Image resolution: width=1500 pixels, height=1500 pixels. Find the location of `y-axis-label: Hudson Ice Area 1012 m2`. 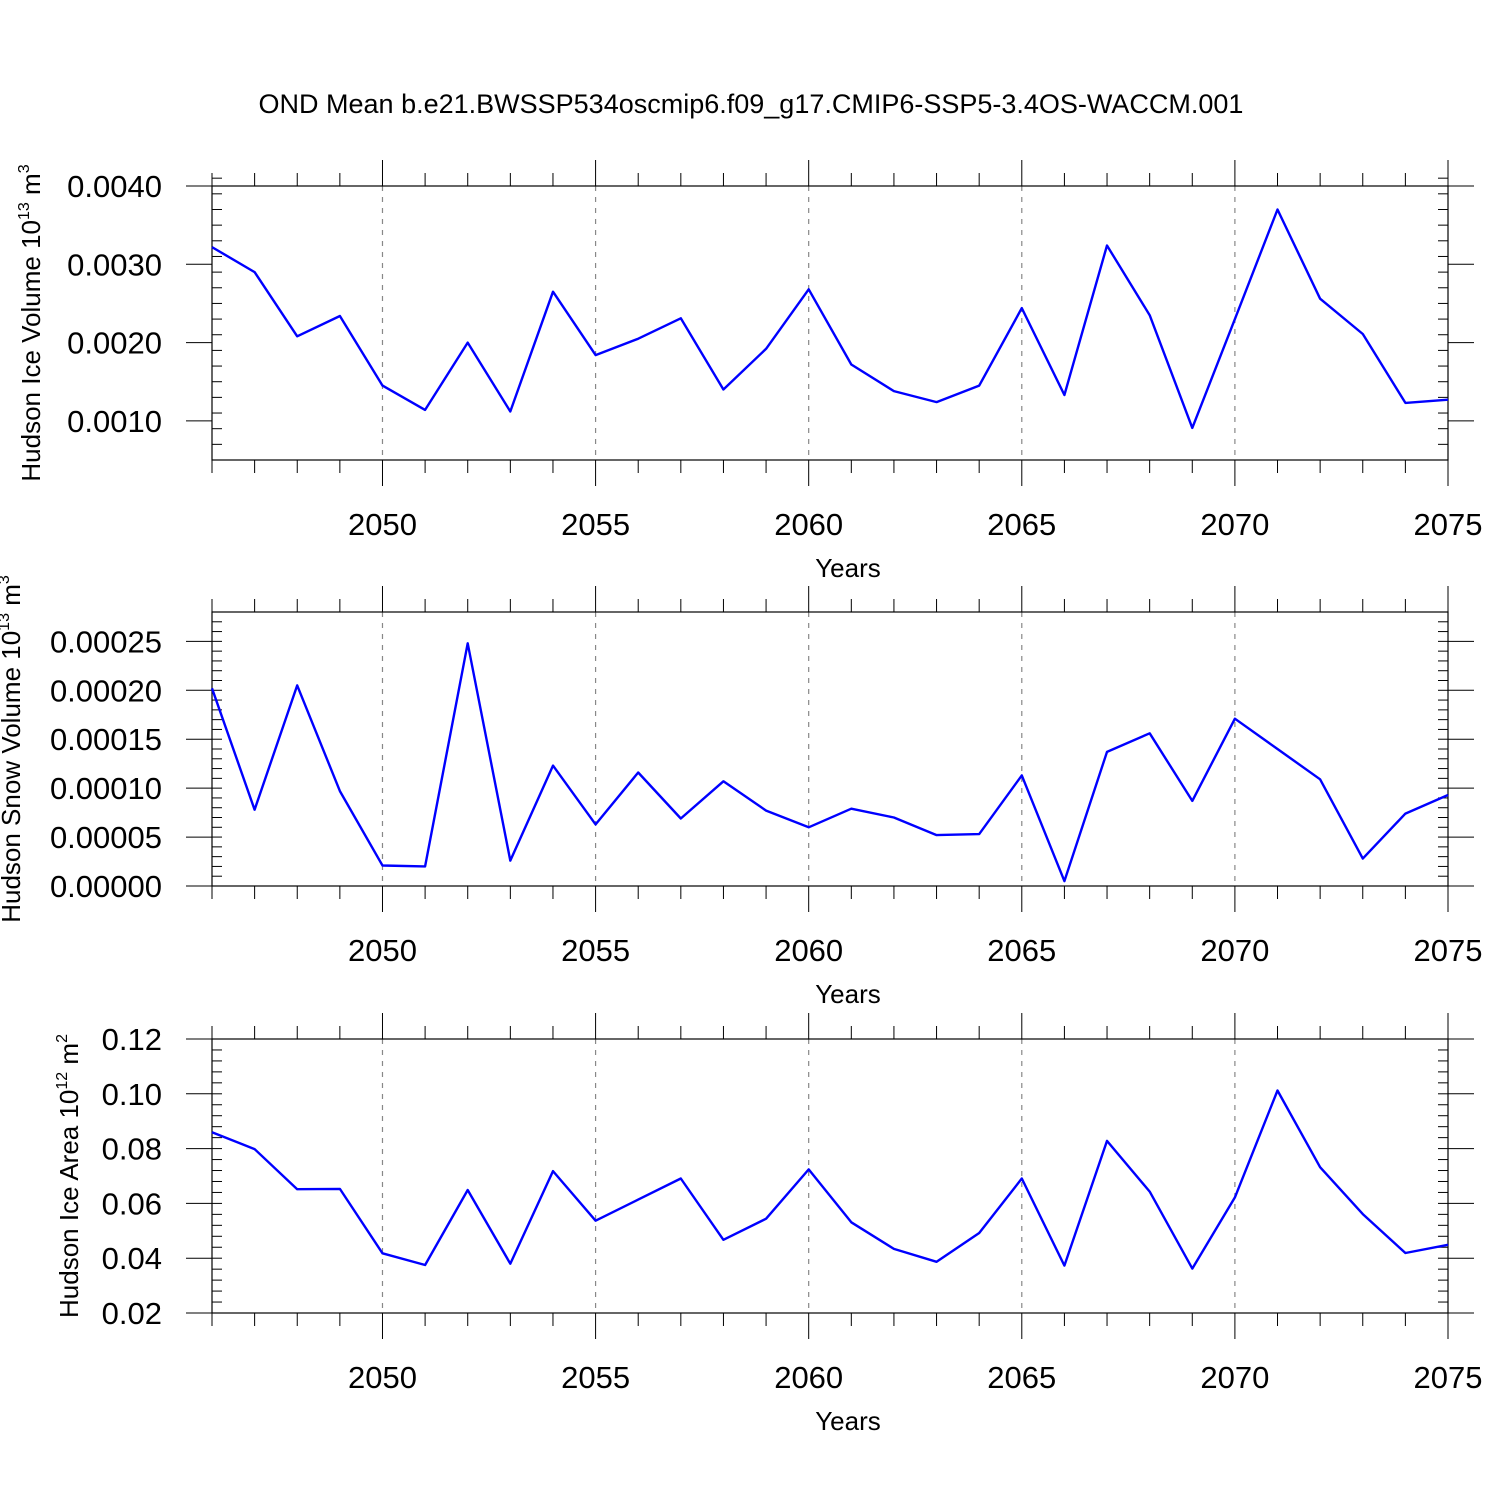

y-axis-label: Hudson Ice Area 1012 m2 is located at coordinates (69, 1176).